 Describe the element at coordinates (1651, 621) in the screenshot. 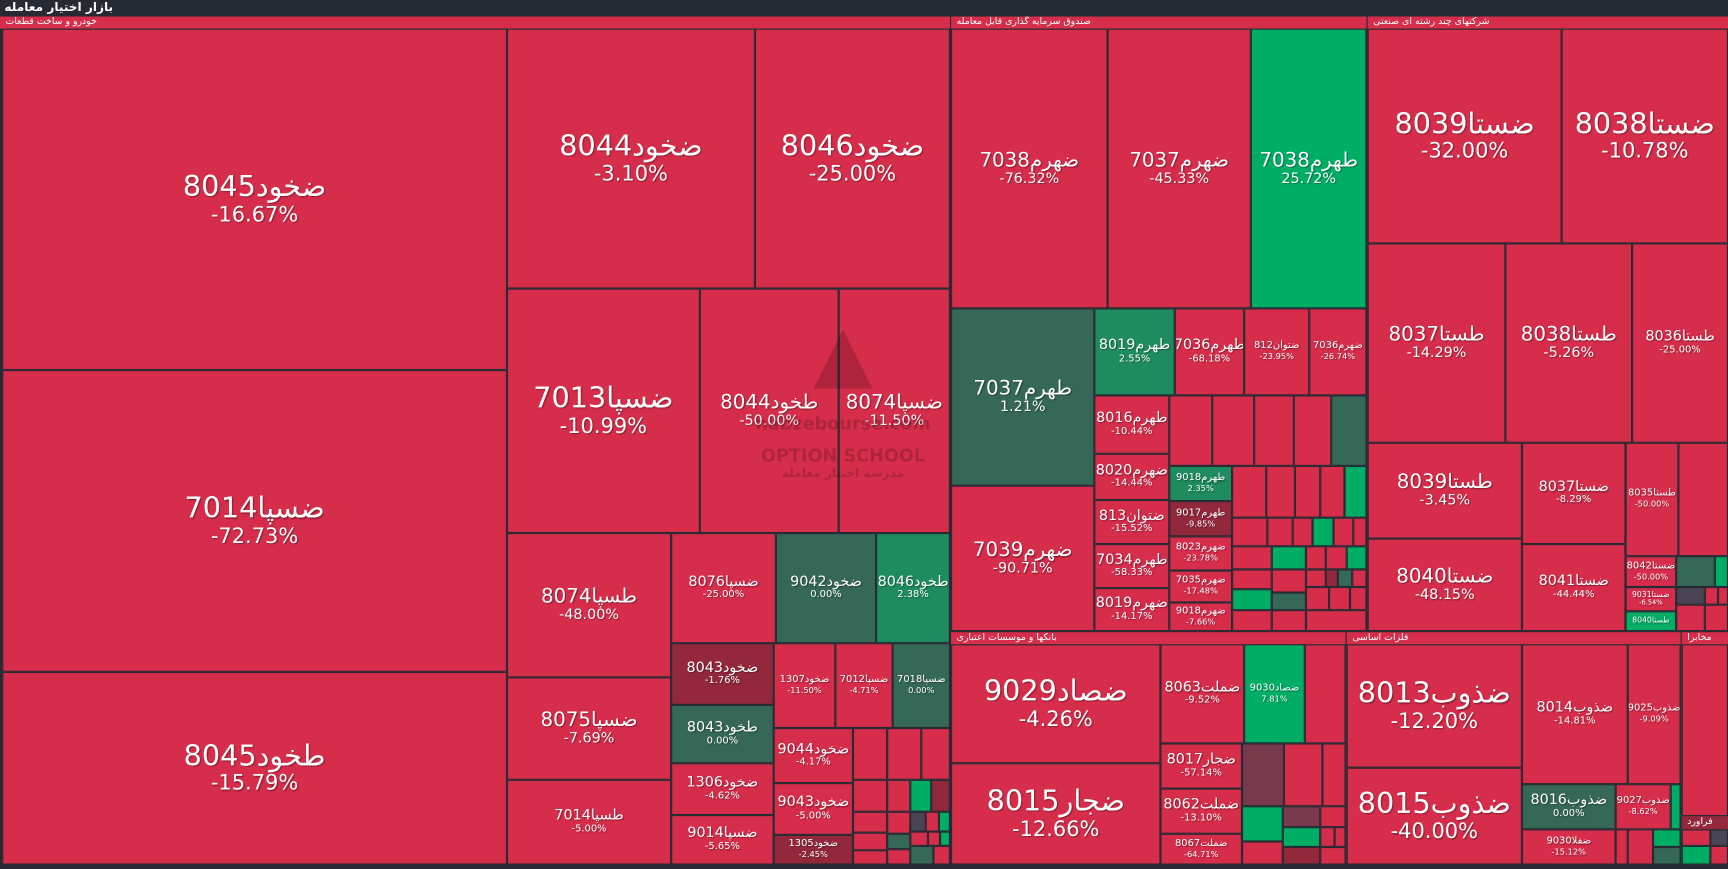

I see `treemap-tile: طستا8040` at that location.